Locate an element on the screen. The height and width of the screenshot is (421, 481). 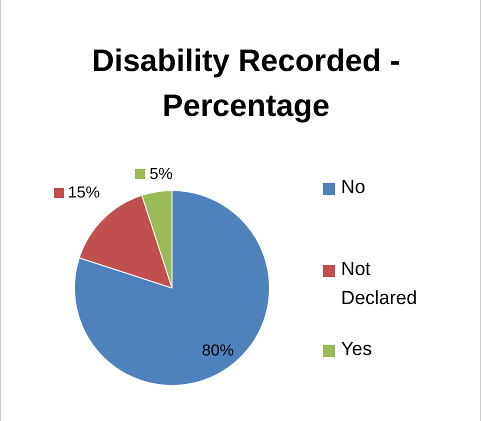
legend-label: Not Declared is located at coordinates (379, 284).